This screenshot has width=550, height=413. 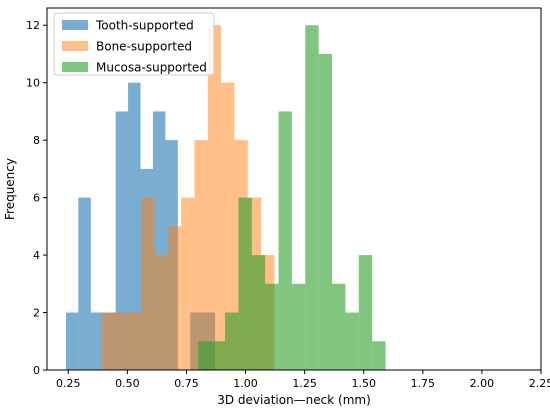 What do you see at coordinates (144, 26) in the screenshot?
I see `legend-entry-label: Tooth-supported` at bounding box center [144, 26].